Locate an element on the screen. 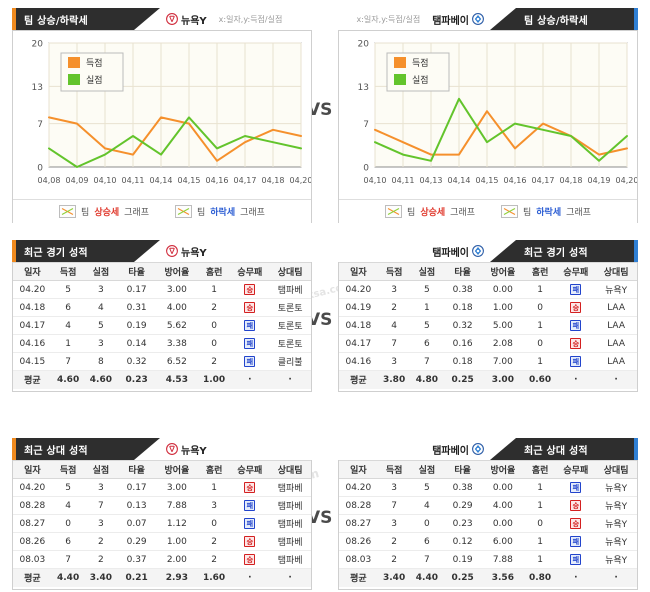  cell-era: 4.00 is located at coordinates (503, 505).